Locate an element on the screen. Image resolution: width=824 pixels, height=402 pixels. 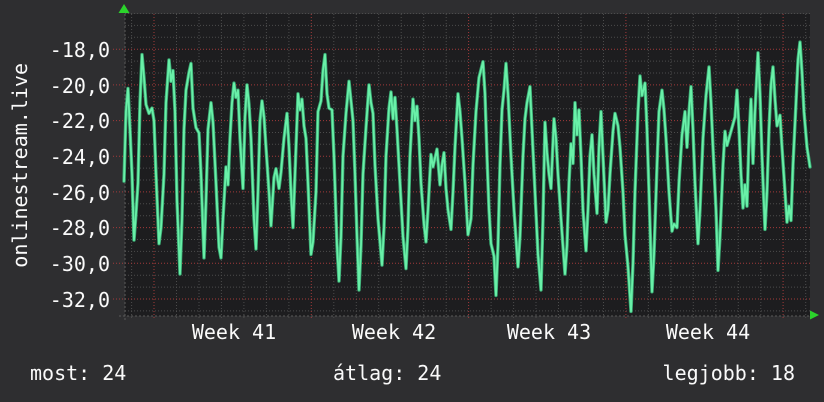
y-axis-tick-label: -18,0 is located at coordinates (79, 50).